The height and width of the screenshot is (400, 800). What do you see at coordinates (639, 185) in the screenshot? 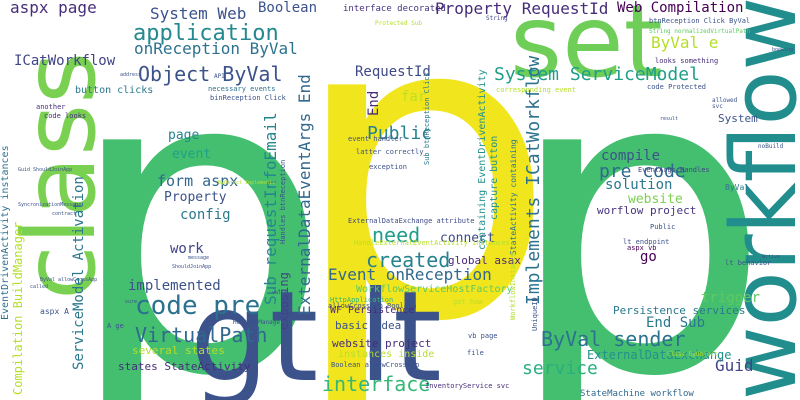
I see `cloud-word: solution` at bounding box center [639, 185].